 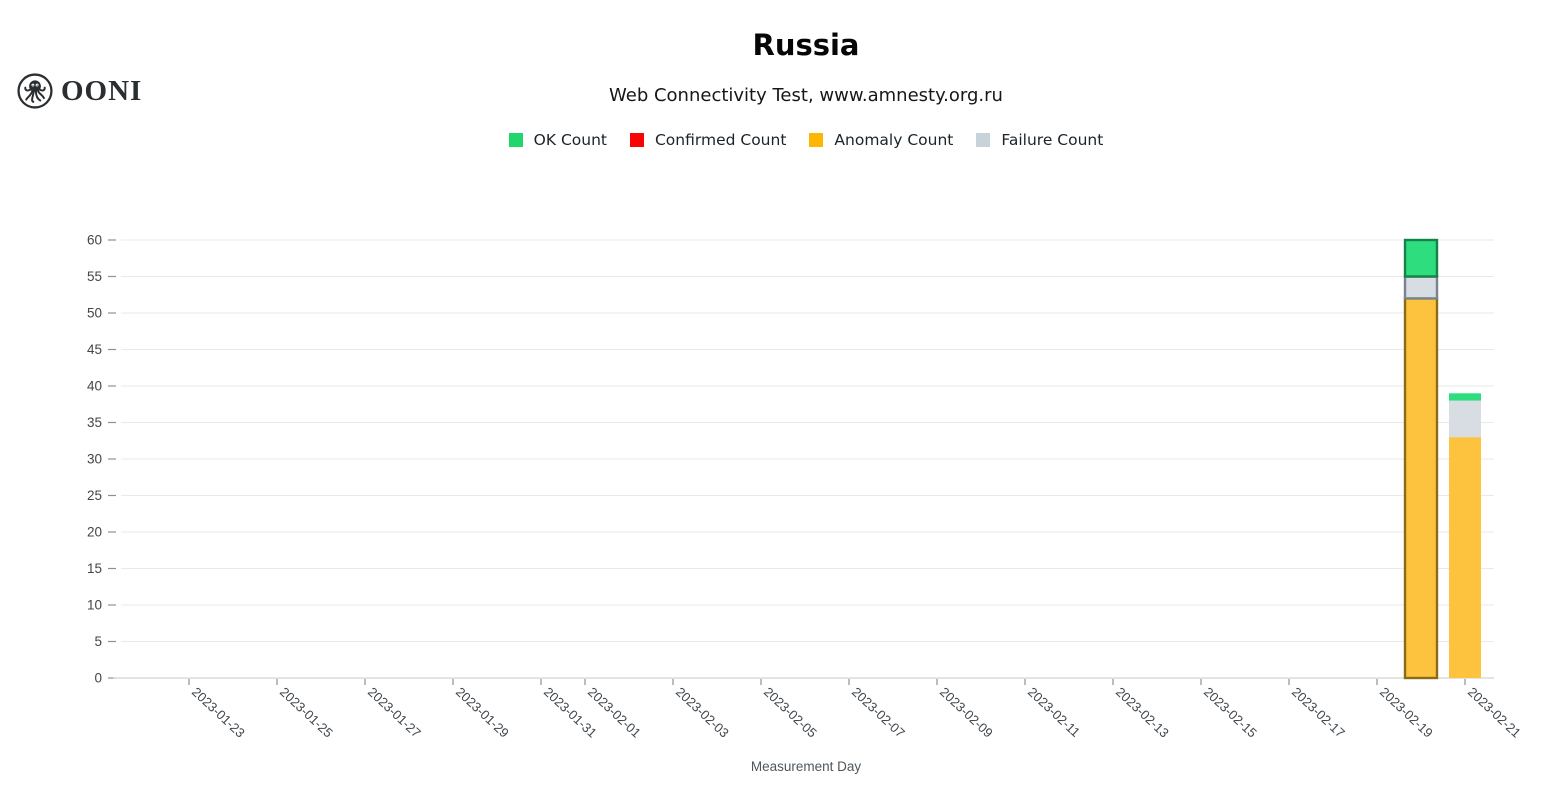 What do you see at coordinates (1406, 712) in the screenshot?
I see `x-axis-label: 2023-02-19` at bounding box center [1406, 712].